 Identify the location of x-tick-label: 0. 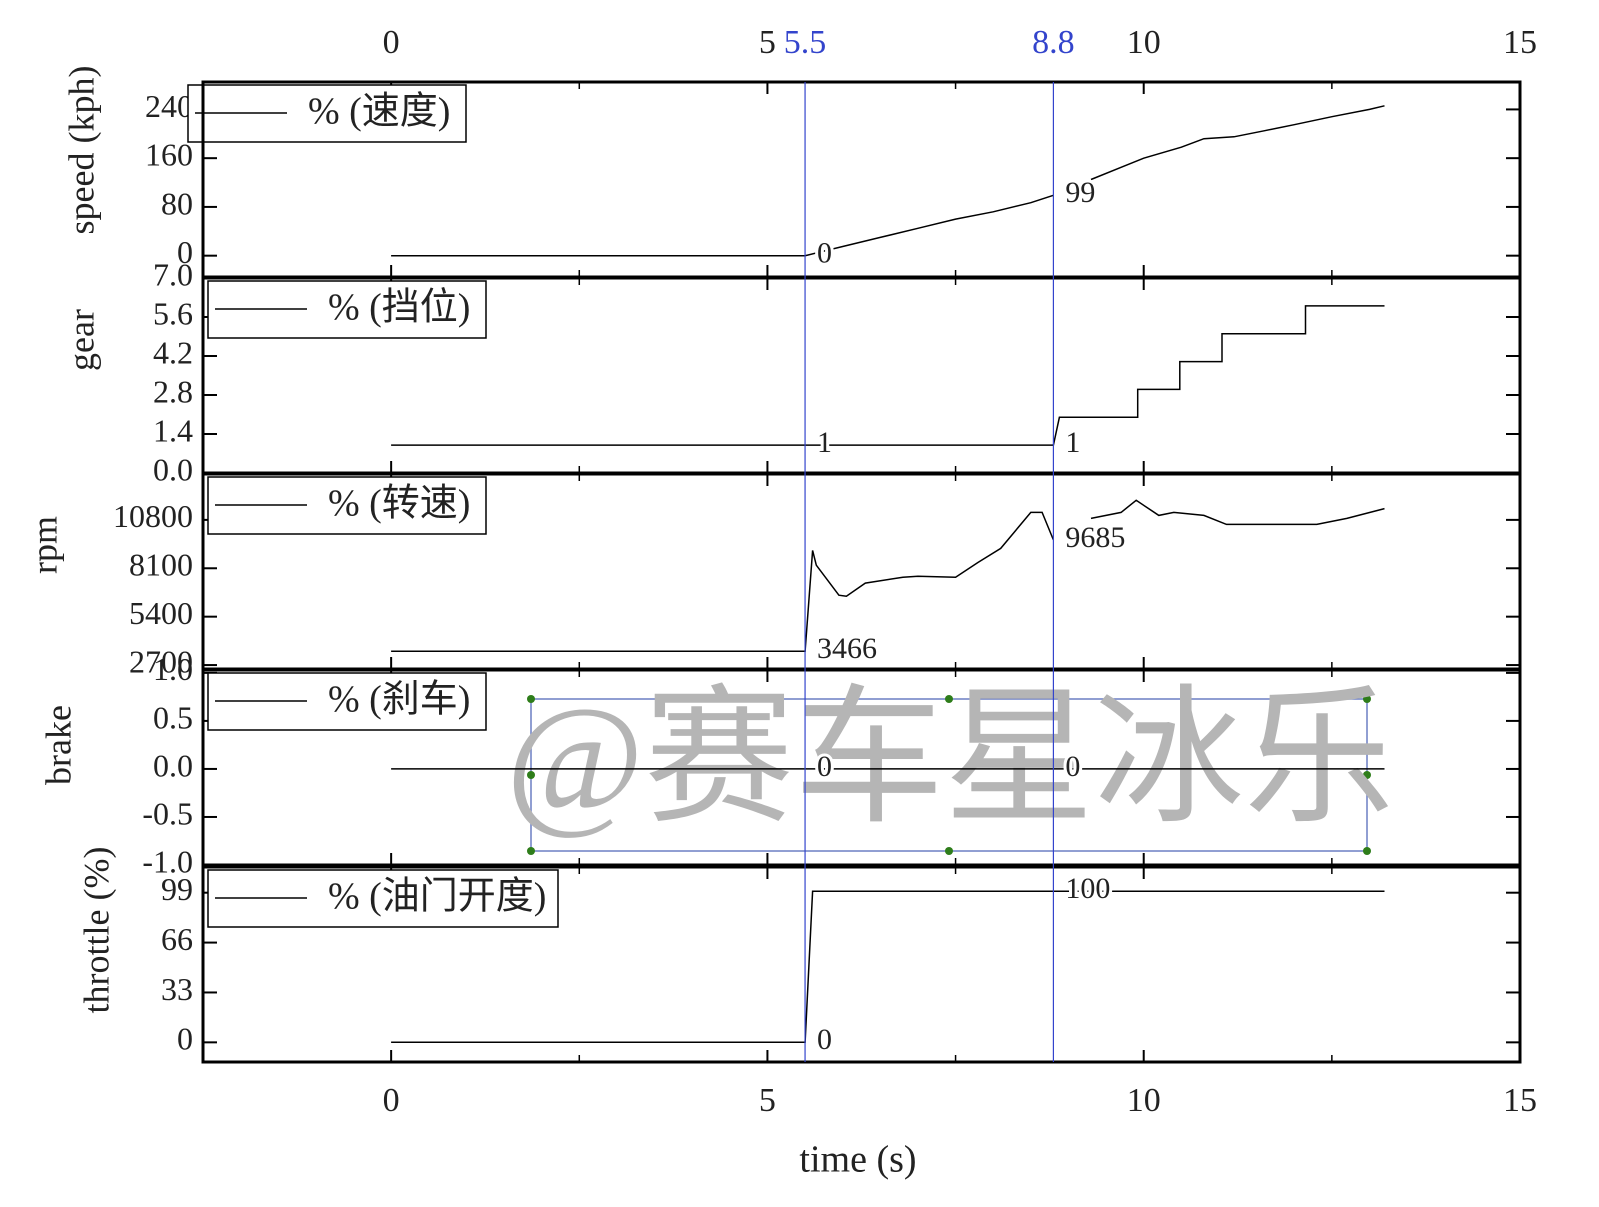
(391, 1100).